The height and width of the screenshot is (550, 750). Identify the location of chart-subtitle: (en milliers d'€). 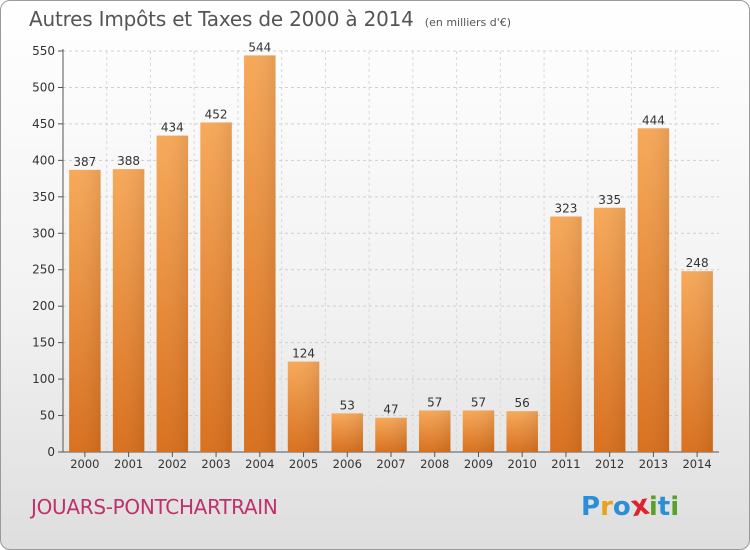
(468, 22).